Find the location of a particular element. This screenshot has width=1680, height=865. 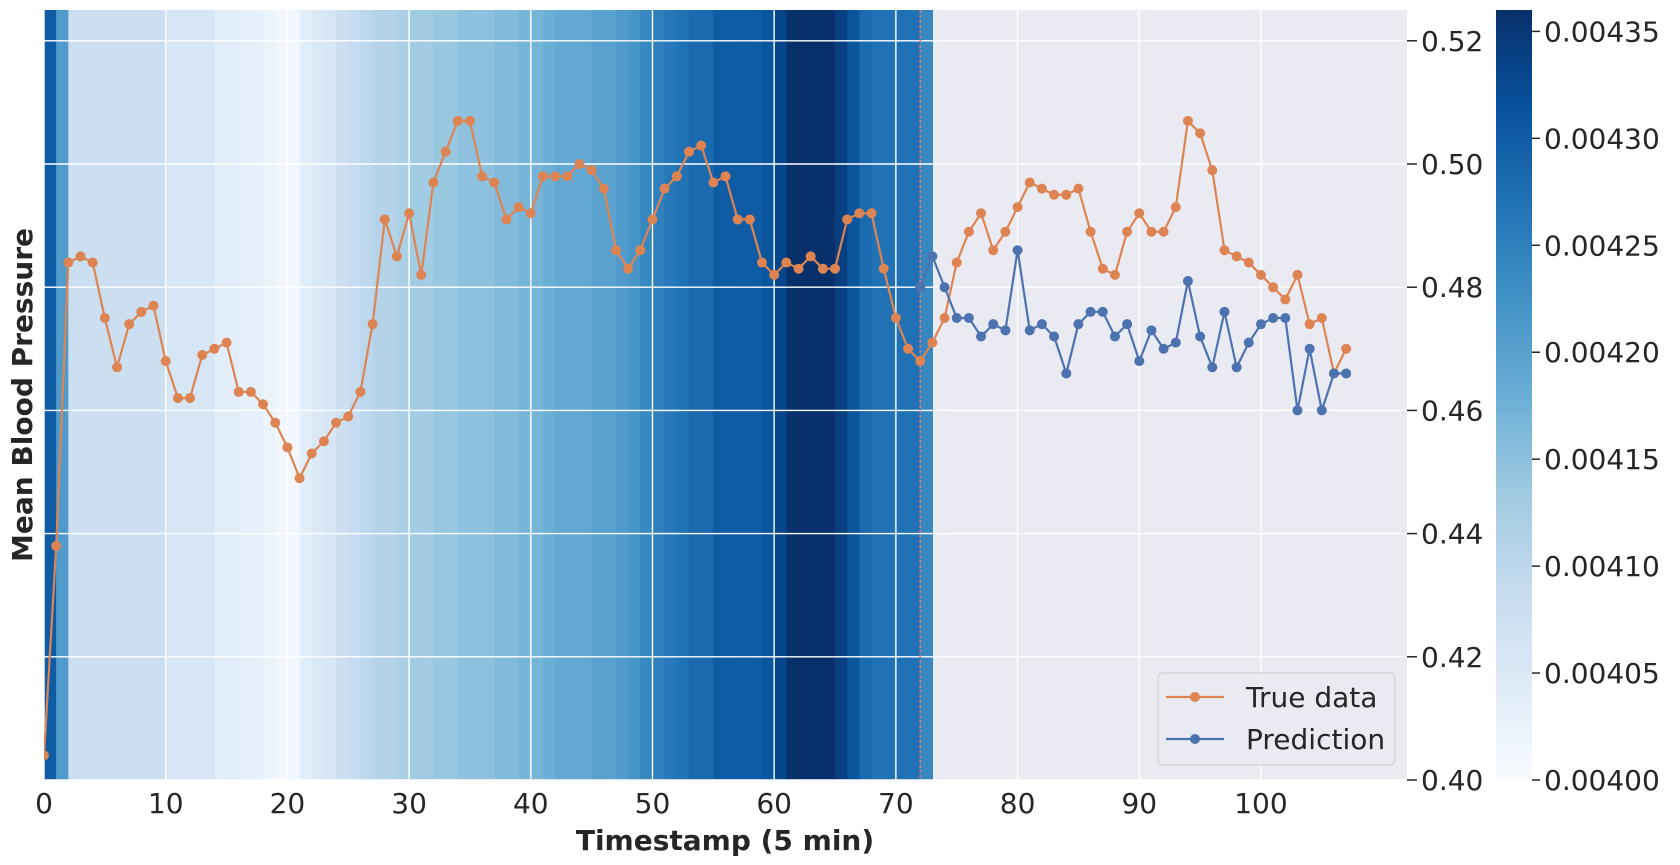

x-tick-label: 50 is located at coordinates (653, 803).